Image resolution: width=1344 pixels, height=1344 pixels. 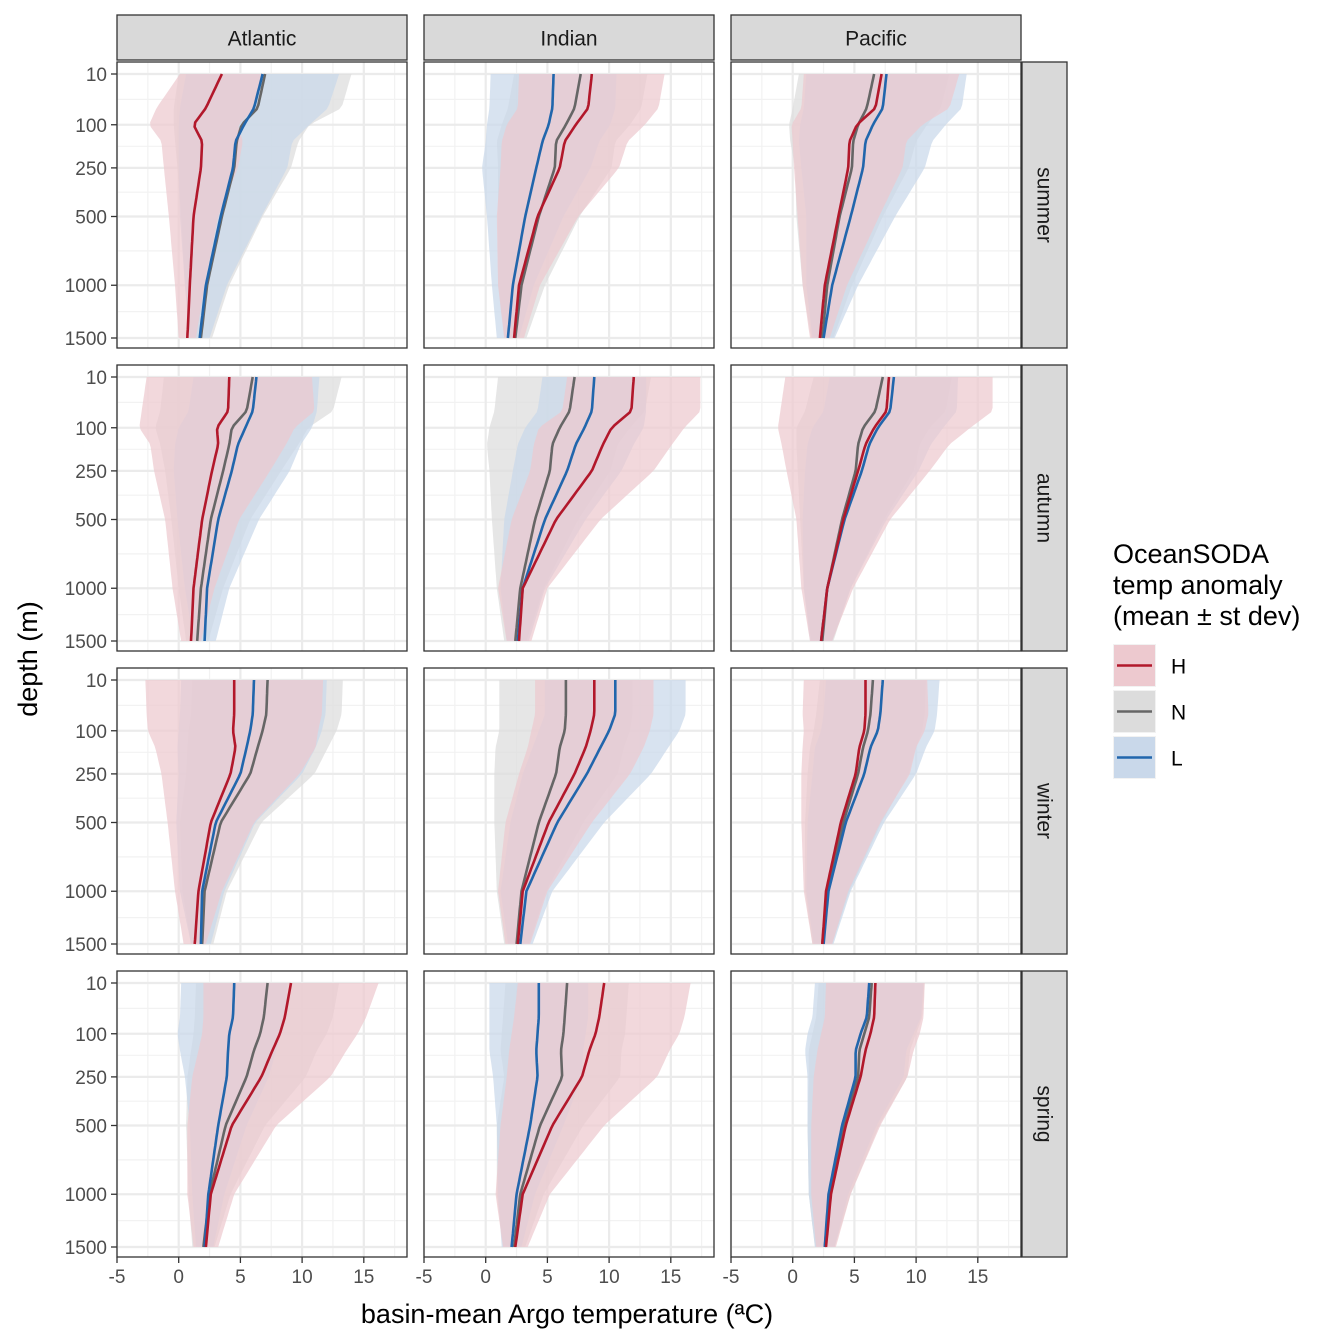 I want to click on column-strip-indian: Indian, so click(x=569, y=37).